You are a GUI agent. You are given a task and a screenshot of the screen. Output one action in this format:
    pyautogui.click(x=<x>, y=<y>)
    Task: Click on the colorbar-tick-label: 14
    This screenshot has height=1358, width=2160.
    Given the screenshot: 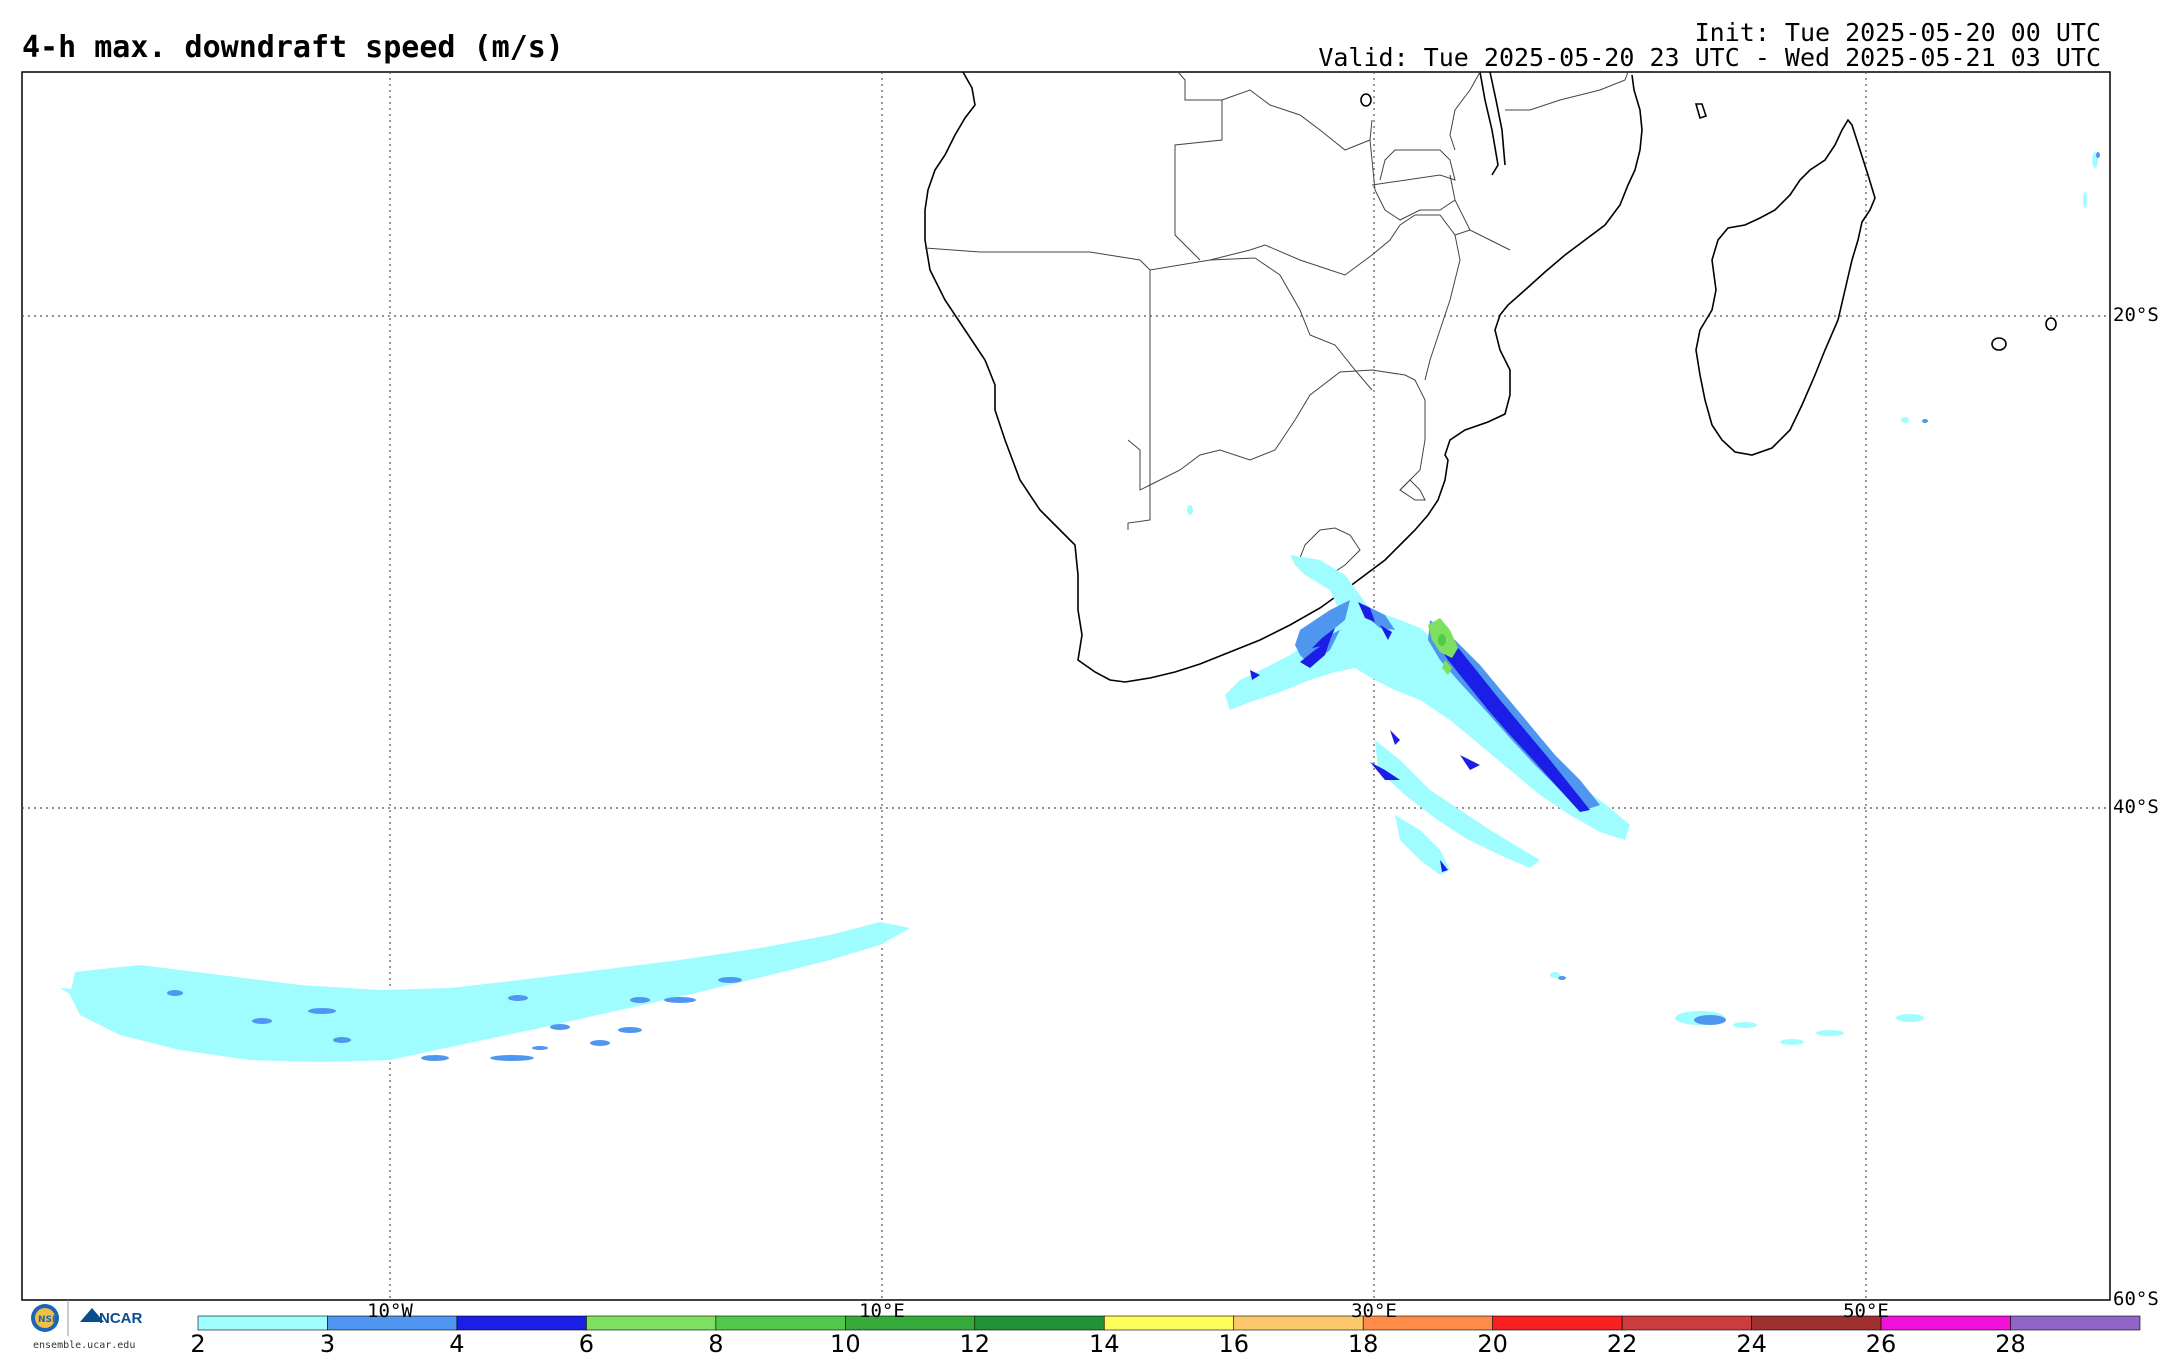 What is the action you would take?
    pyautogui.click(x=1104, y=1344)
    